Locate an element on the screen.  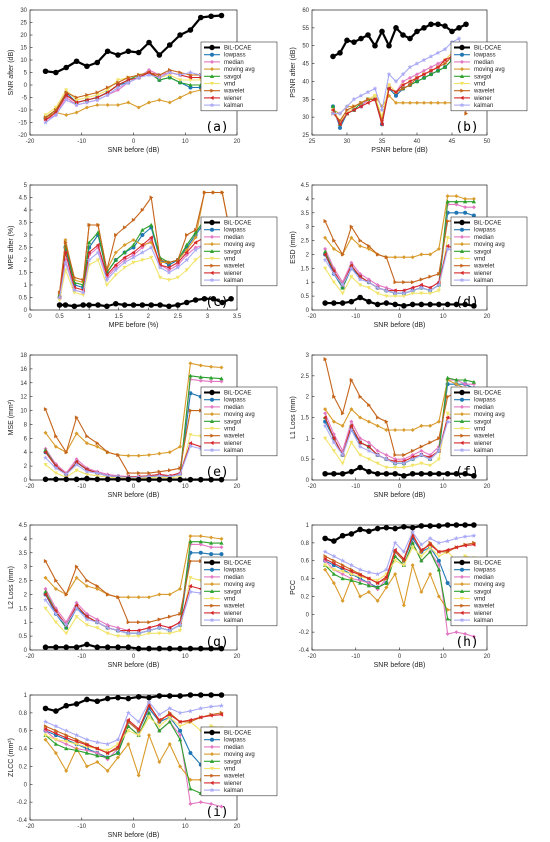
x-tick-label: -10 is located at coordinates (355, 487).